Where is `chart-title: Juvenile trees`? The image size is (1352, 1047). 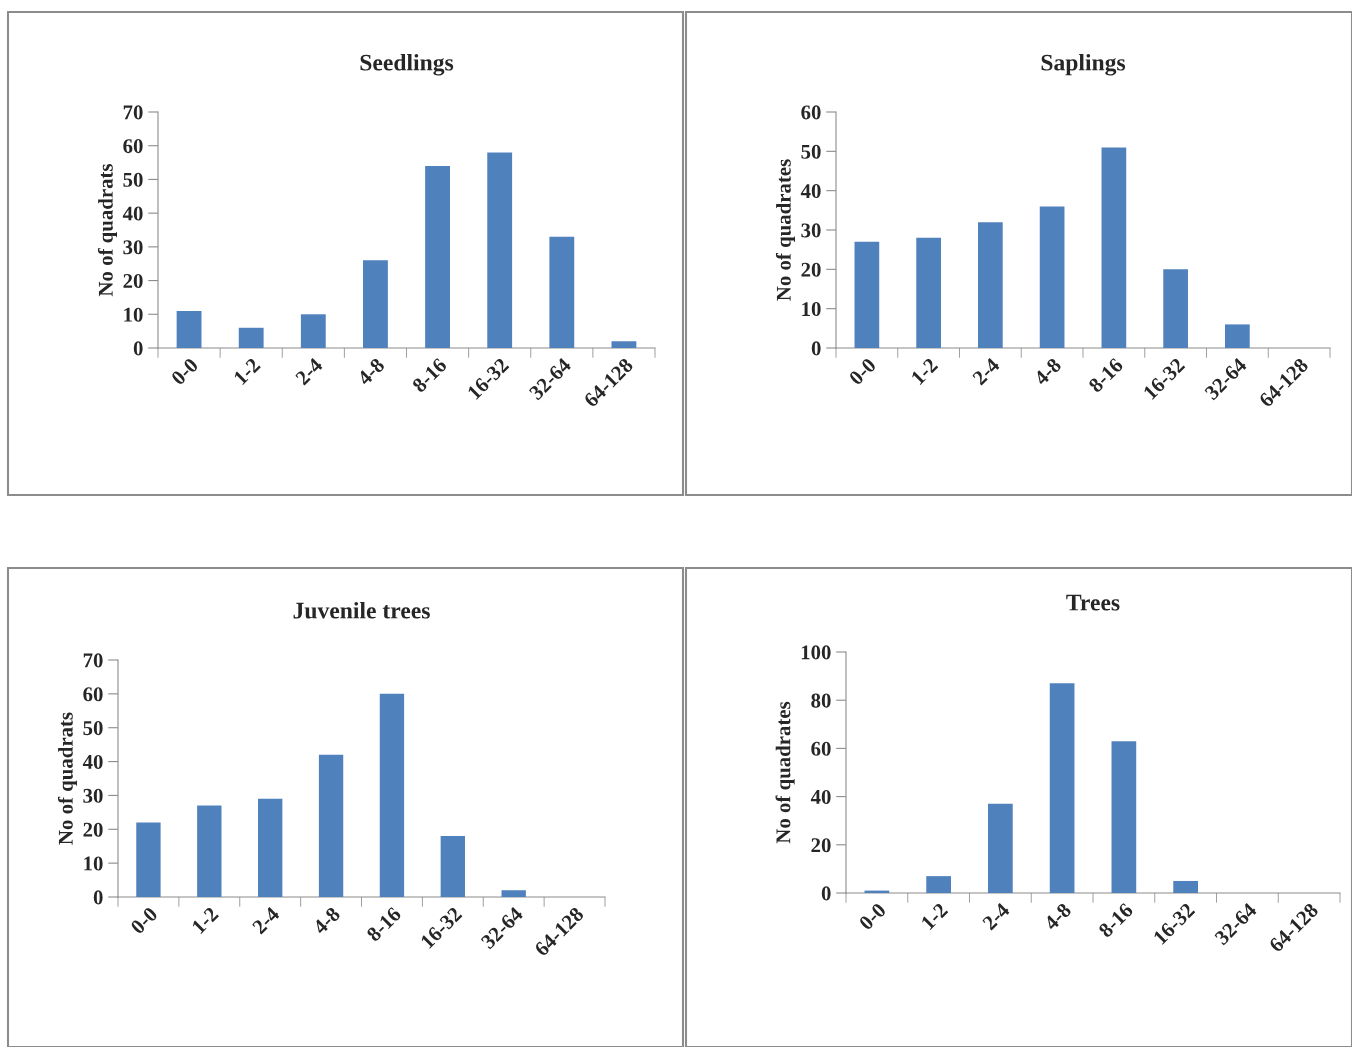 chart-title: Juvenile trees is located at coordinates (361, 610).